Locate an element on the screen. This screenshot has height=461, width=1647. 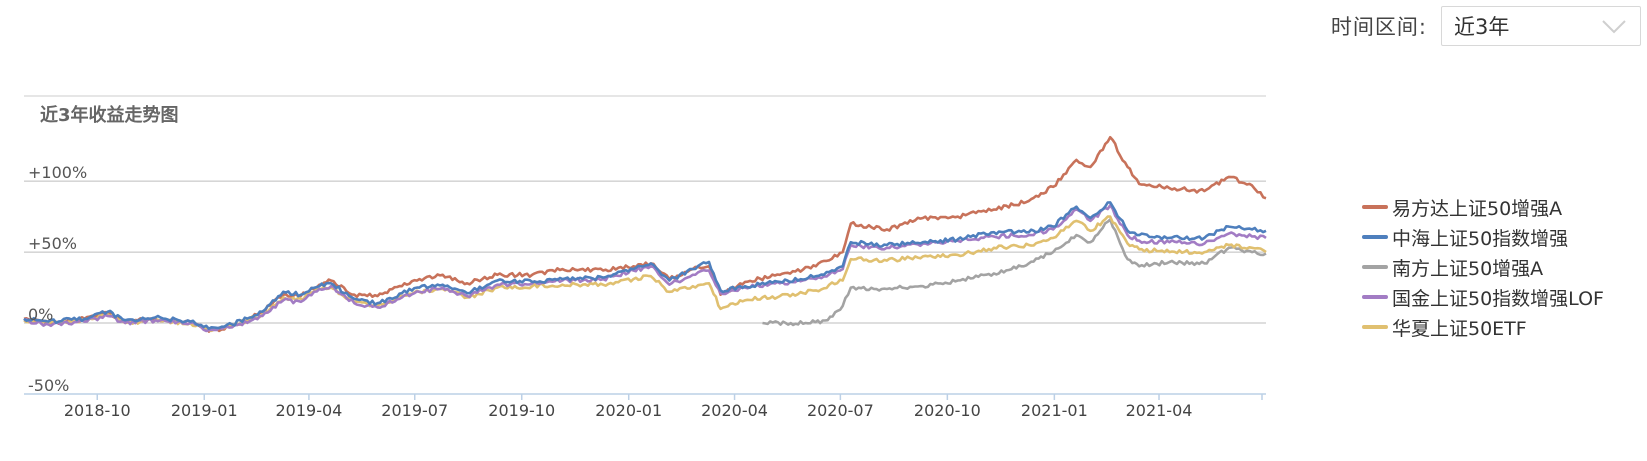
x-tick-label: 2020-01 is located at coordinates (628, 410).